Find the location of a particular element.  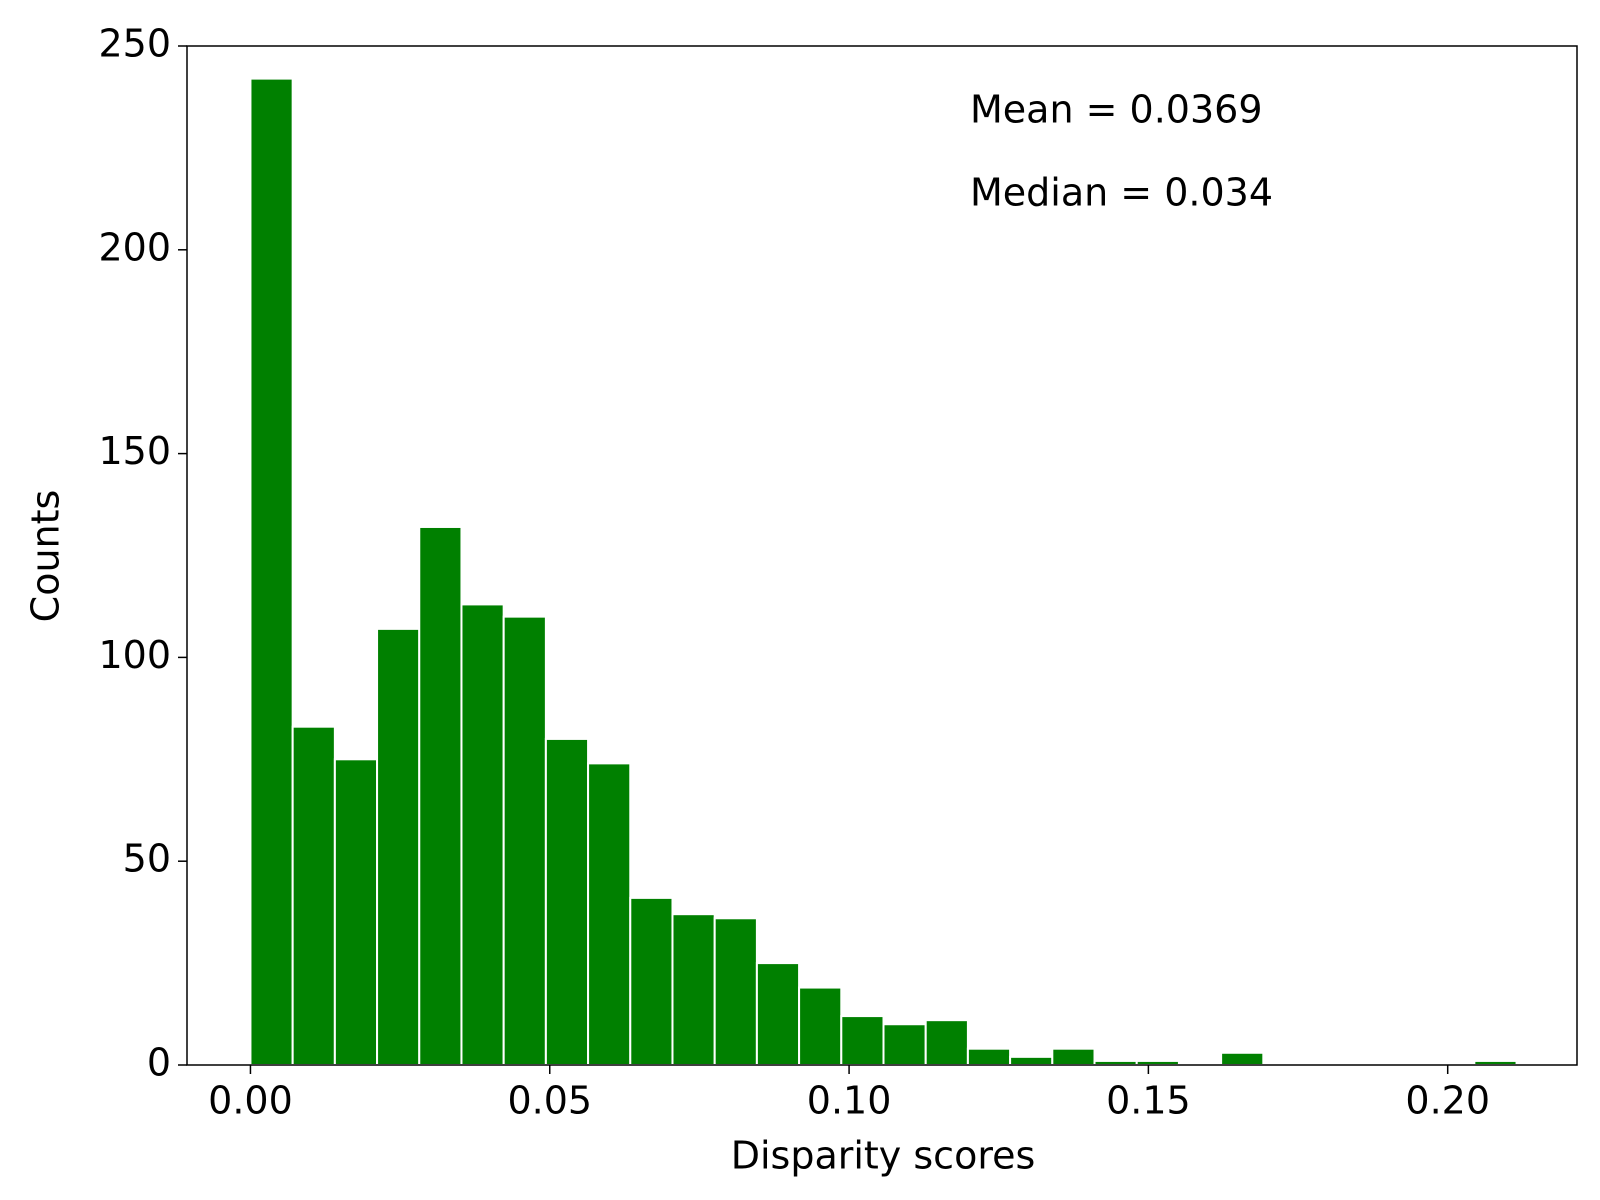

y-tick-label: 100 is located at coordinates (134, 655).